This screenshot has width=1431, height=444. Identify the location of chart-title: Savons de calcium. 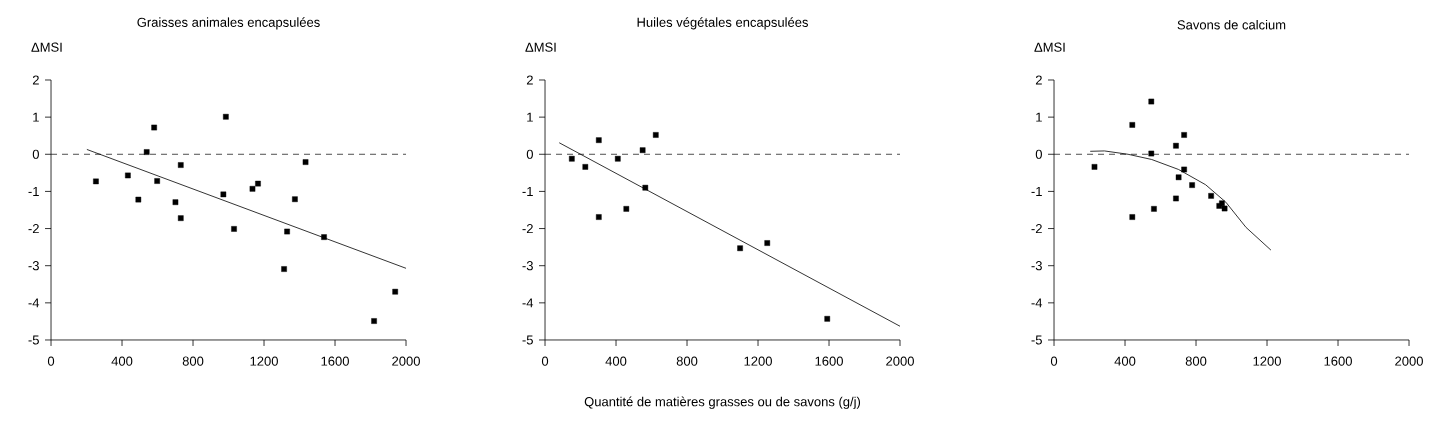
(1231, 24).